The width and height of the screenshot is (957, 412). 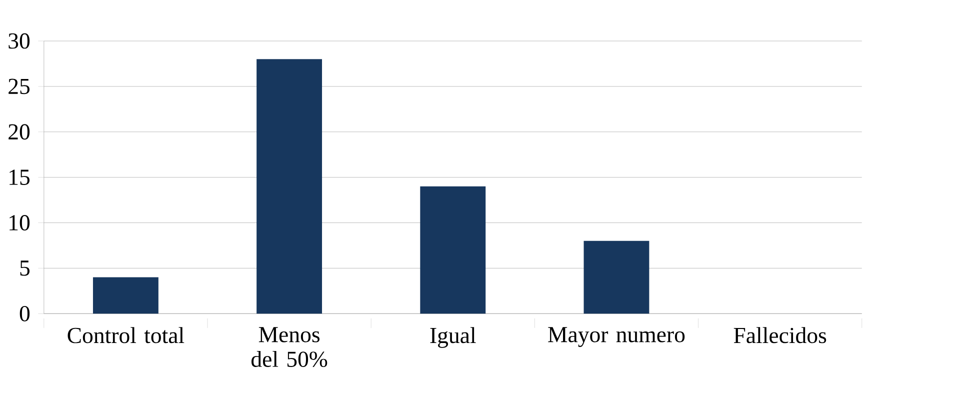 What do you see at coordinates (20, 178) in the screenshot?
I see `y-tick-label: 15` at bounding box center [20, 178].